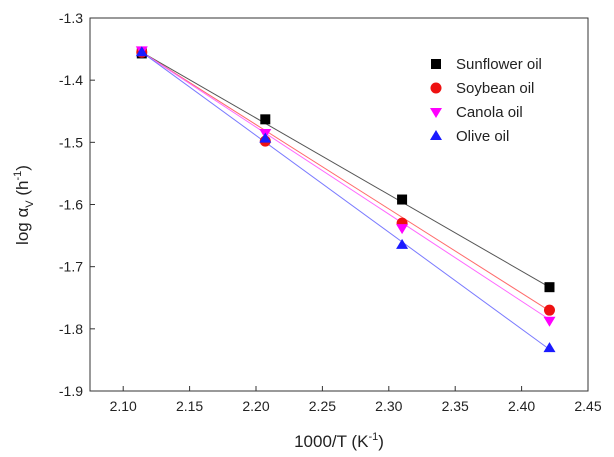 The image size is (614, 457). I want to click on y-tick-label: -1.7, so click(71, 267).